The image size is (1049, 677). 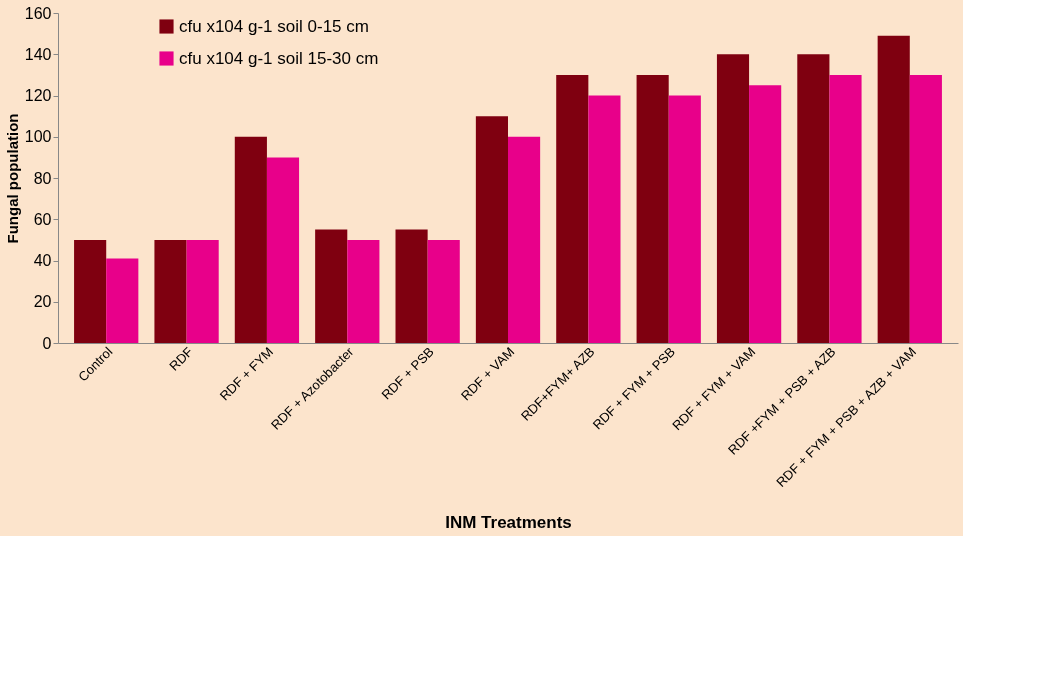 What do you see at coordinates (38, 137) in the screenshot?
I see `y-tick-label: 100` at bounding box center [38, 137].